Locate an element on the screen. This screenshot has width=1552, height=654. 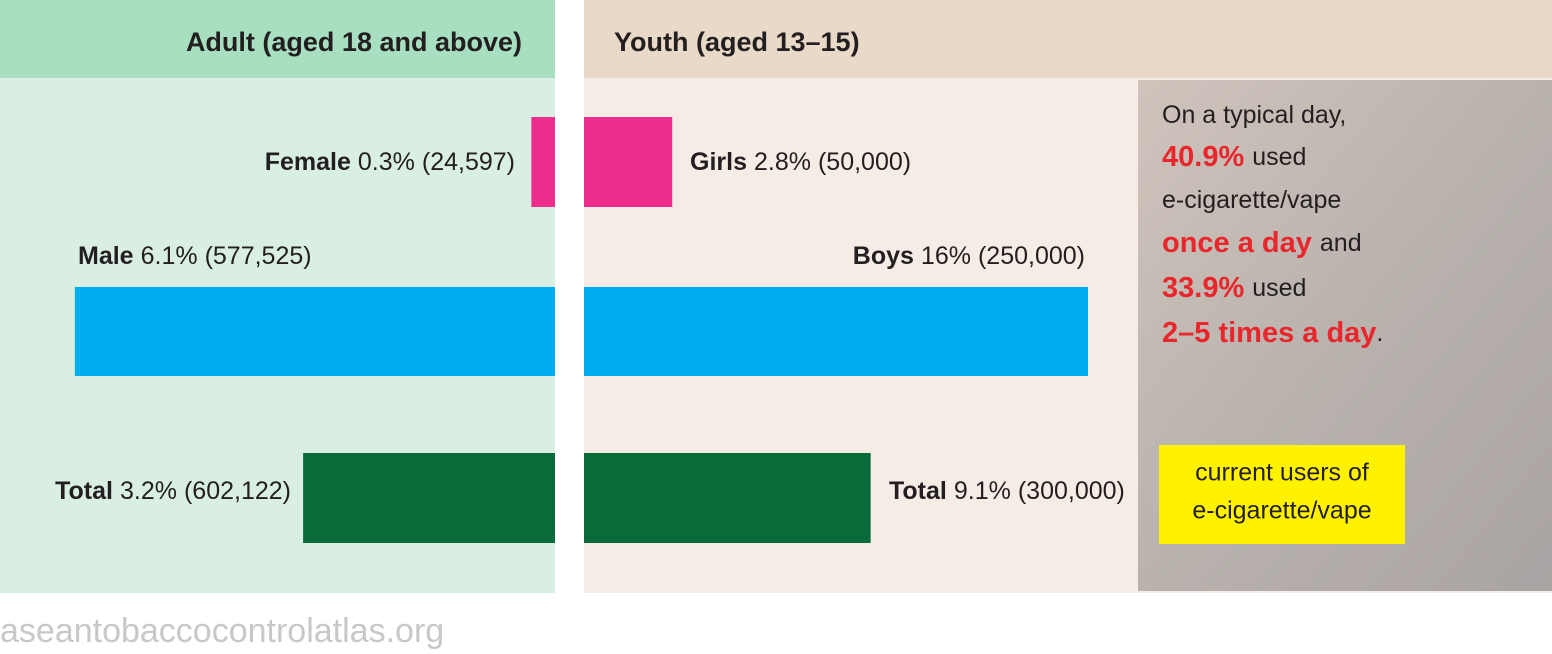
panel-title: Youth (aged 13–15) is located at coordinates (737, 42).